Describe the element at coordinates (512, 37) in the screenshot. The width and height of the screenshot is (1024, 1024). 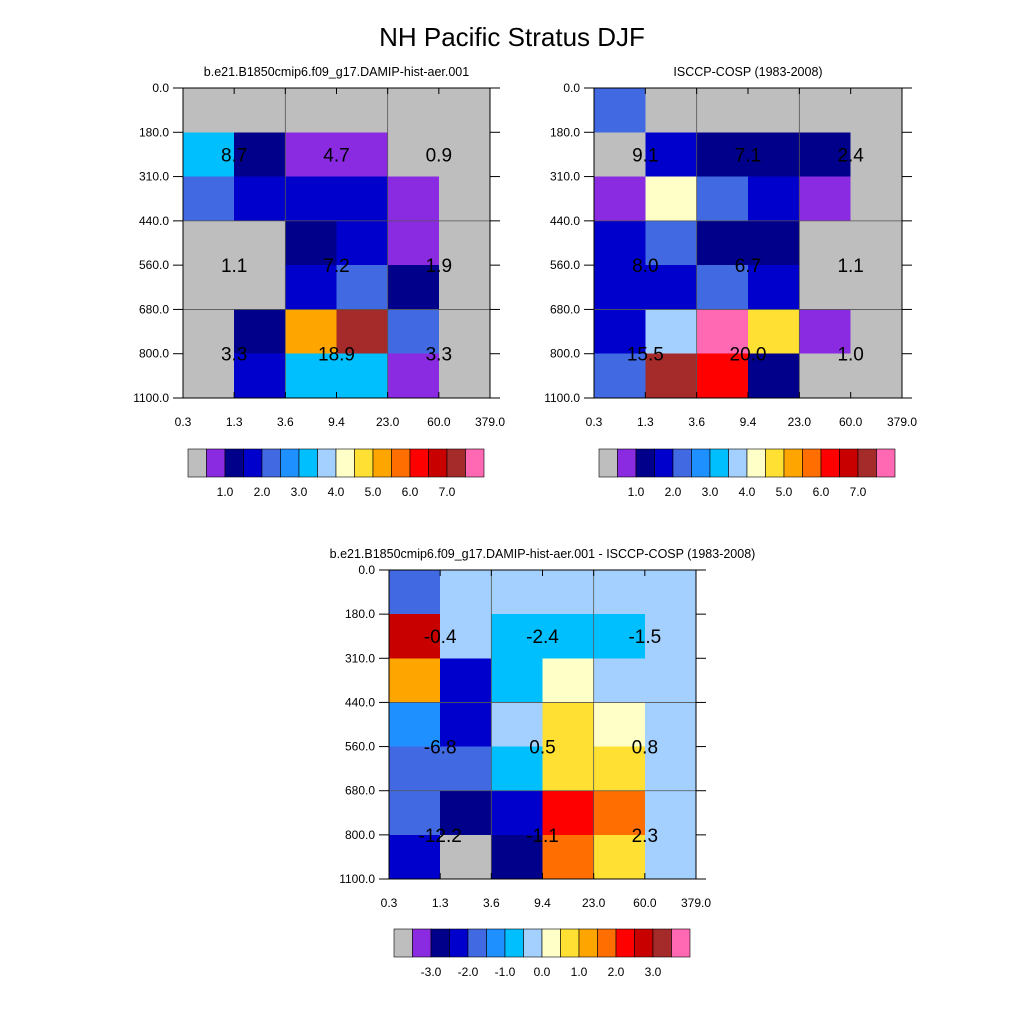
I see `figure-title: NH Pacific Stratus DJF` at that location.